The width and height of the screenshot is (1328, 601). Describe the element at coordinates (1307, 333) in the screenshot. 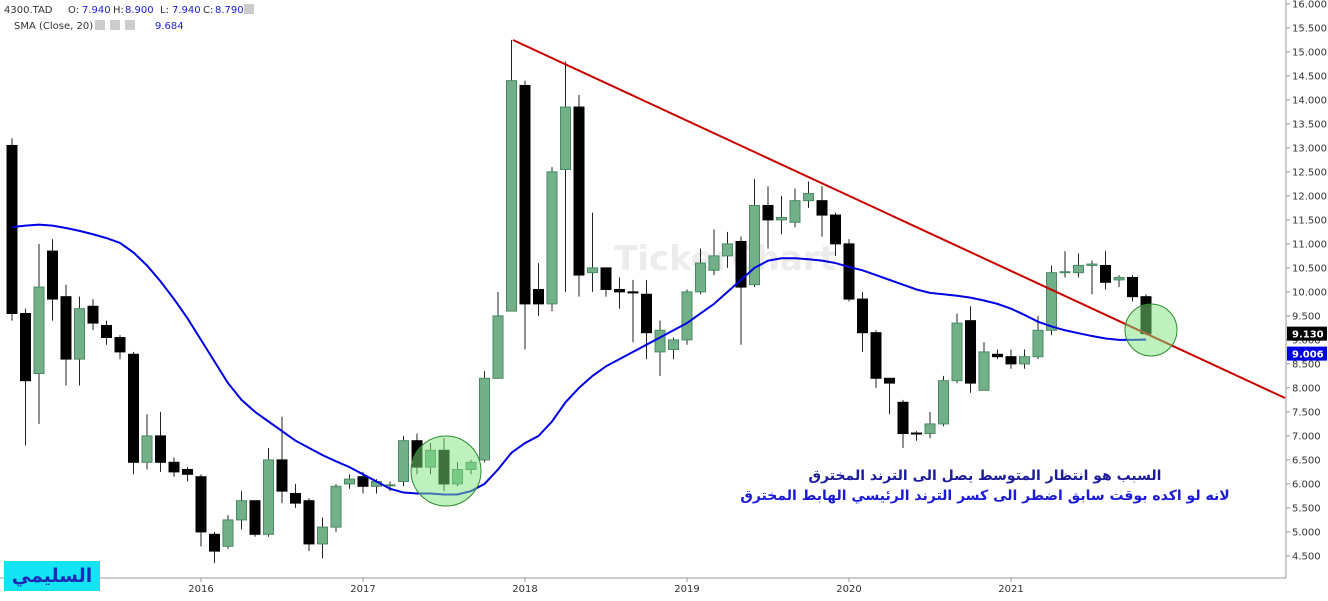

I see `last-price-box` at that location.